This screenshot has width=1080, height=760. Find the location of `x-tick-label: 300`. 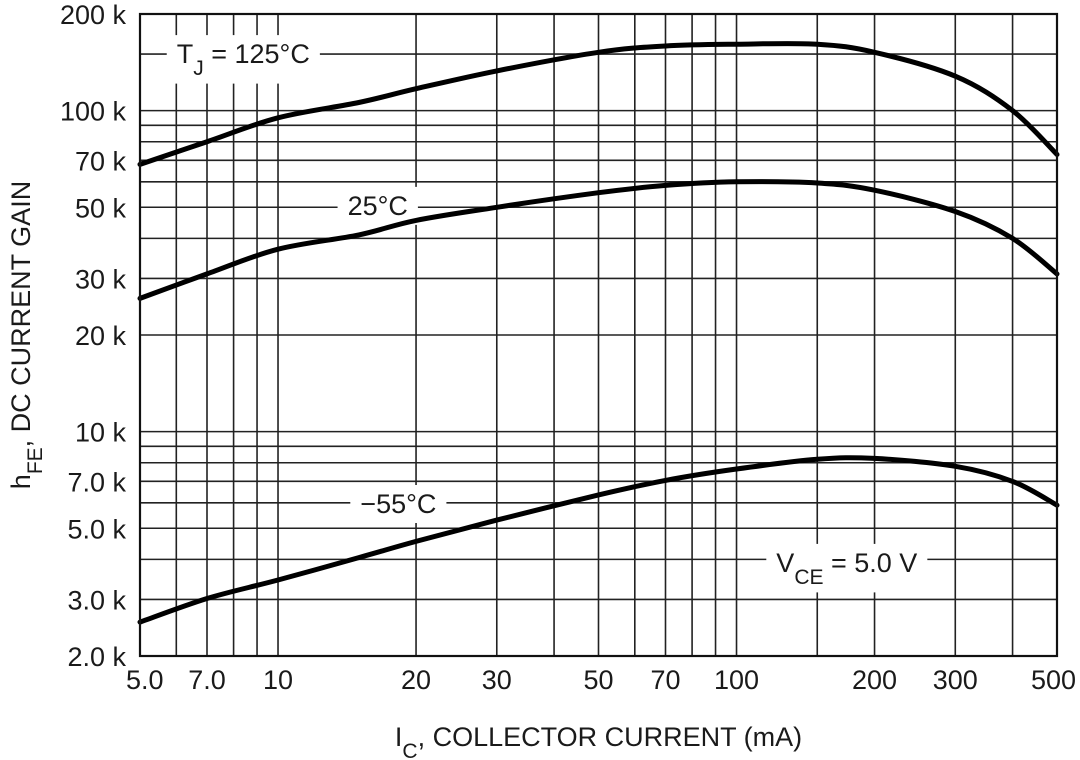

x-tick-label: 300 is located at coordinates (955, 680).